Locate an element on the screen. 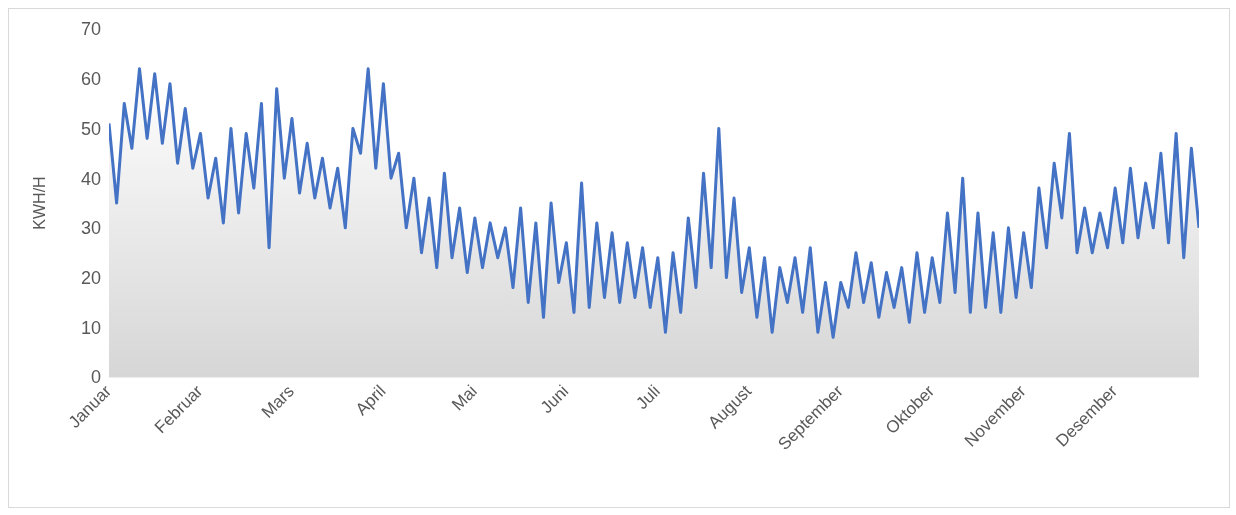  y-tick-label: 60 is located at coordinates (90, 79).